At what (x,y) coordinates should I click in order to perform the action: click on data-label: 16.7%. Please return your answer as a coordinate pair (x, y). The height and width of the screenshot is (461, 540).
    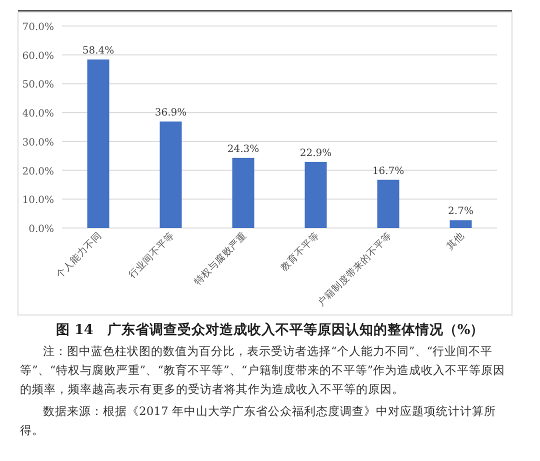
    Looking at the image, I should click on (388, 171).